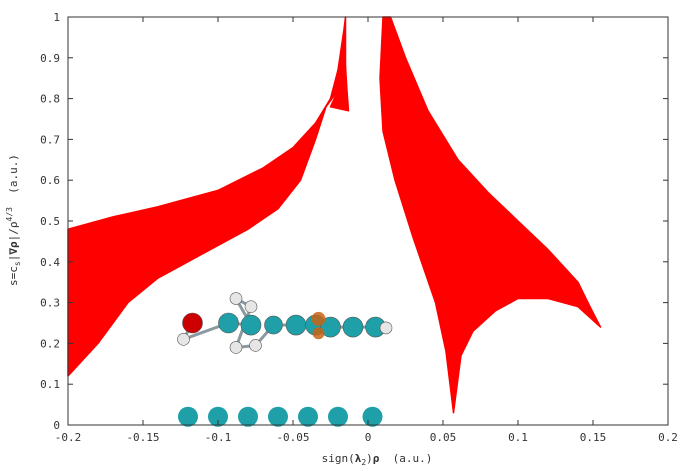  Describe the element at coordinates (50, 384) in the screenshot. I see `y-tick-label: 0.1` at that location.